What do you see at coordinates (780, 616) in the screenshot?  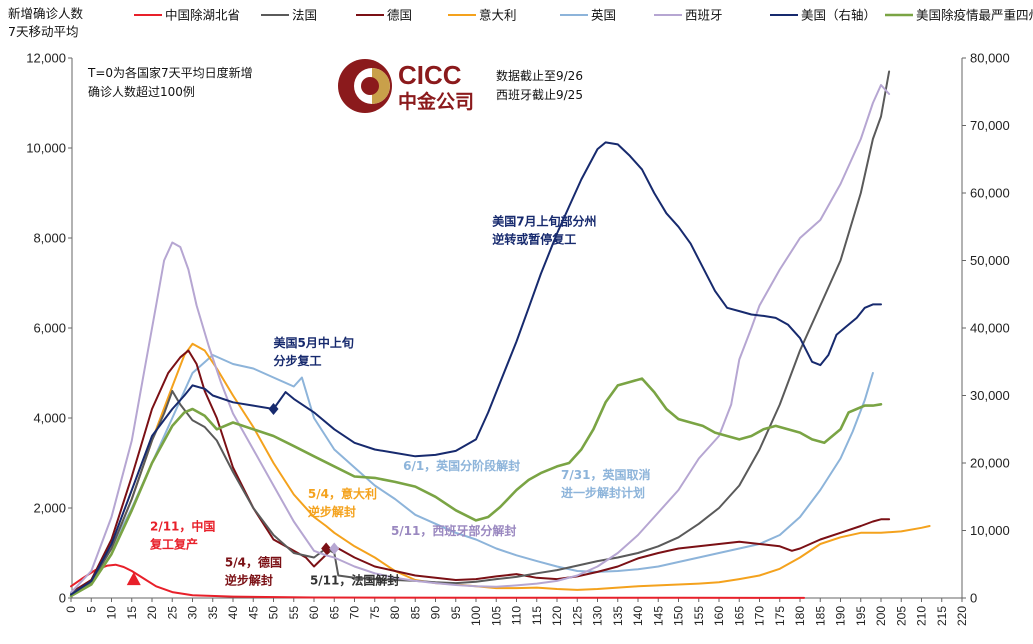 I see `x-tick-label: 175` at bounding box center [780, 616].